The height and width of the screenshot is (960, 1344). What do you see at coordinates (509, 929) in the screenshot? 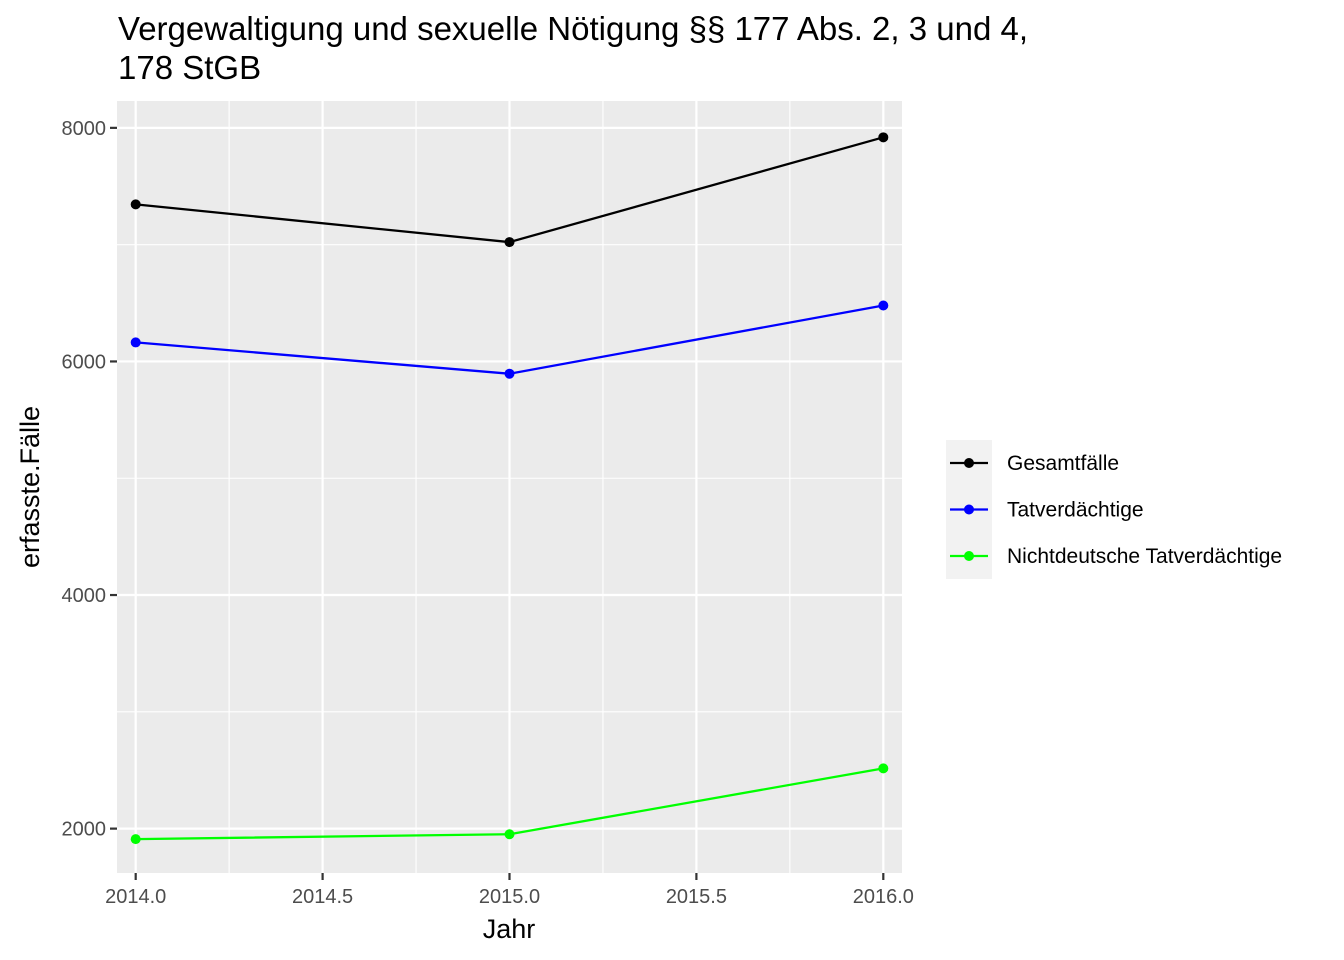
I see `x-axis-title: Jahr` at bounding box center [509, 929].